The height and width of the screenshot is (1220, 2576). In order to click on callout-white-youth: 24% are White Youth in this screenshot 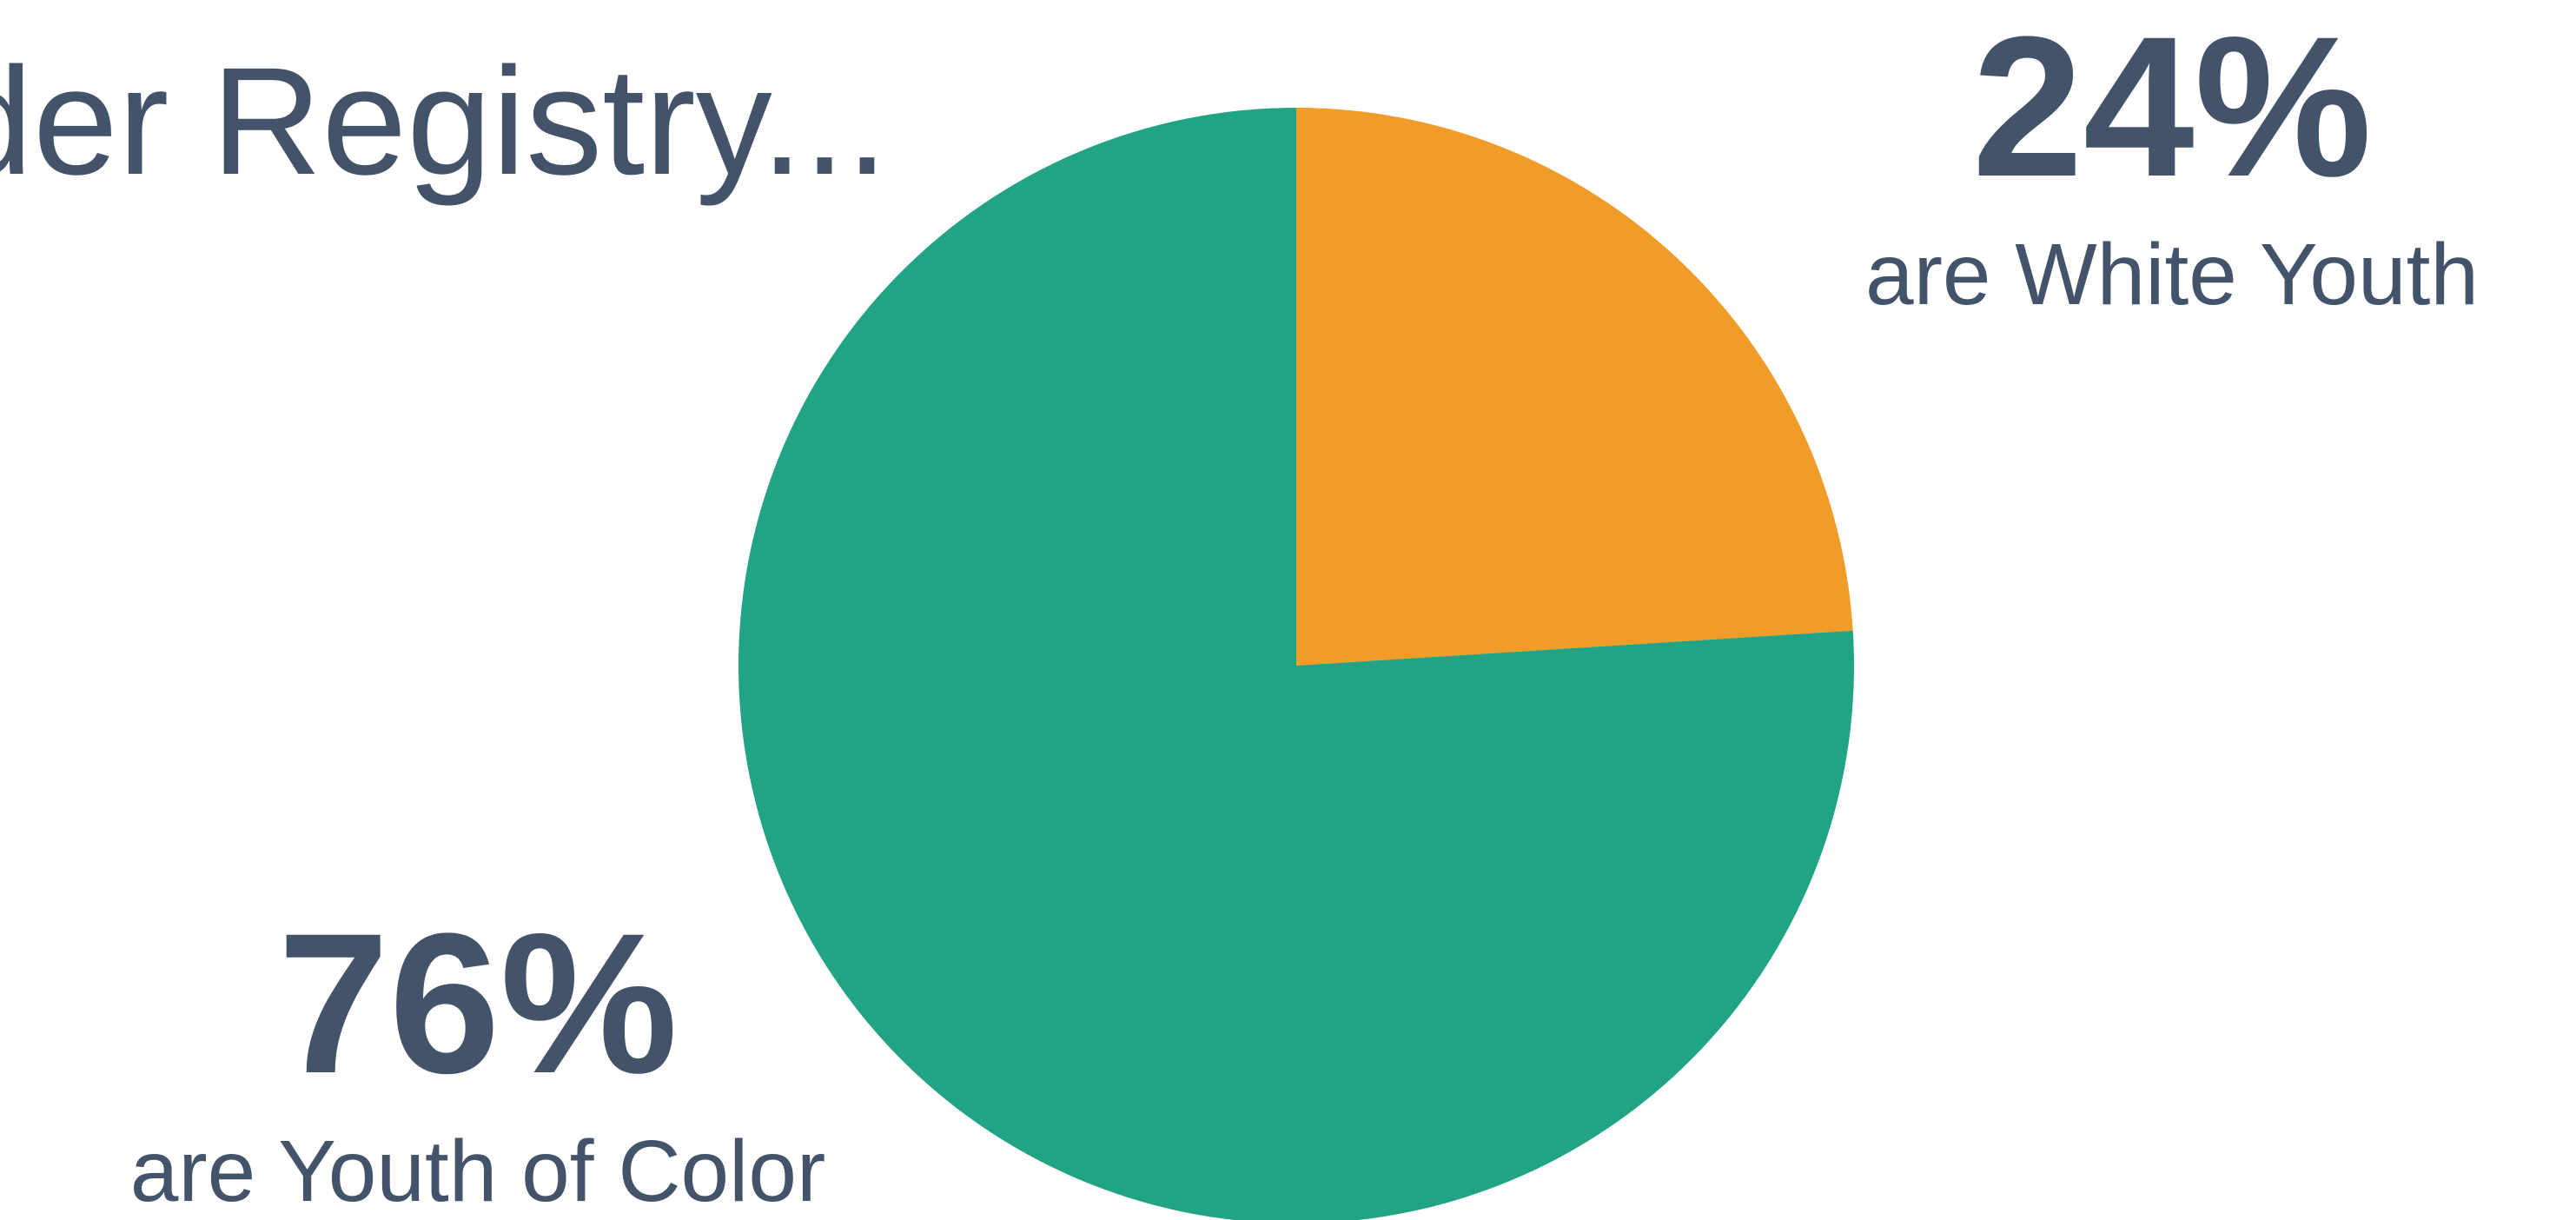, I will do `click(2165, 161)`.